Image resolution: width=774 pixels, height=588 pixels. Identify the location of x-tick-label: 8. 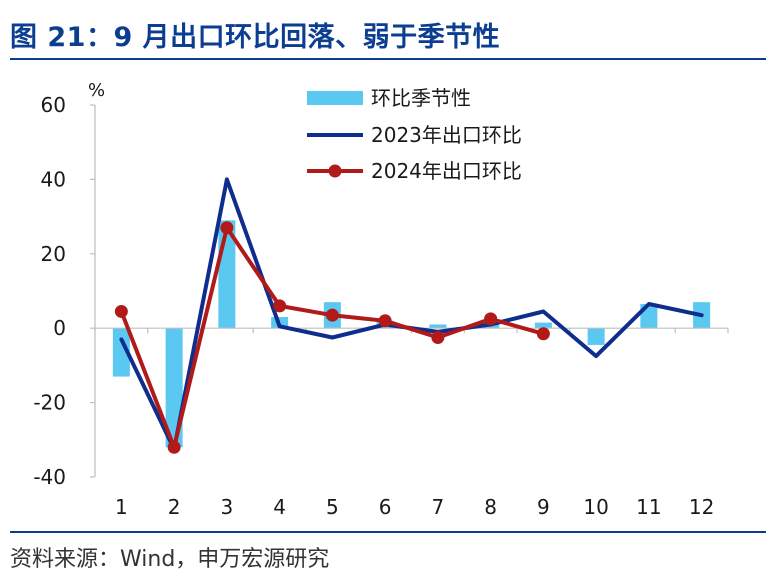
(490, 507).